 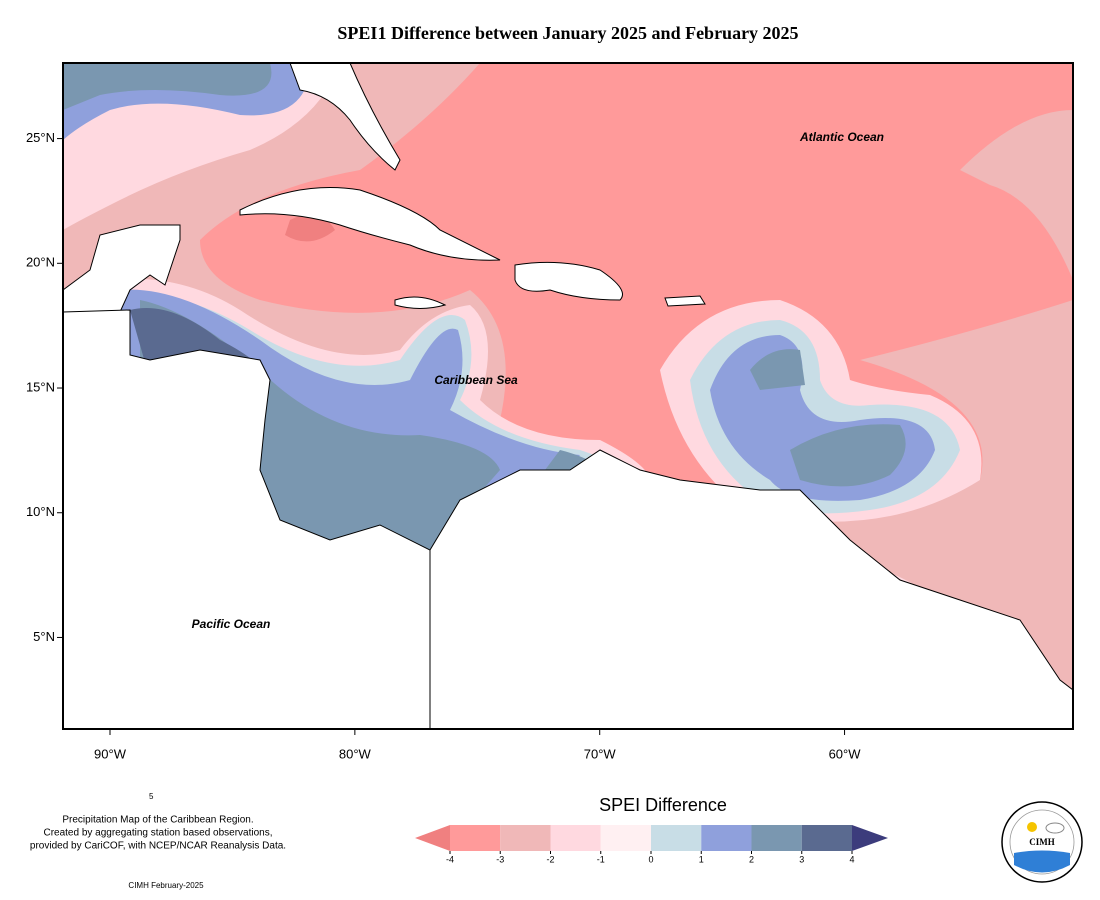 What do you see at coordinates (751, 859) in the screenshot?
I see `colorbar-tick-label: 2` at bounding box center [751, 859].